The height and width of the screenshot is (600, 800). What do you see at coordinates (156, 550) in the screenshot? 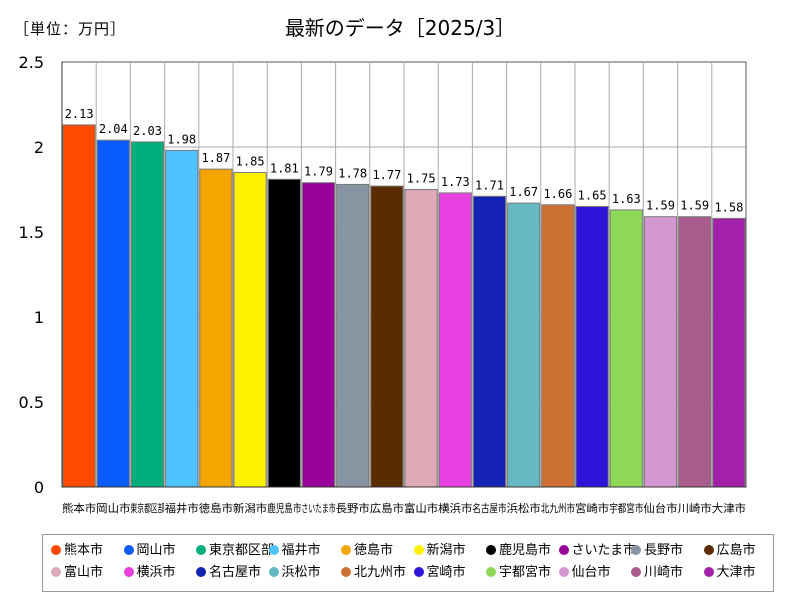
I see `legend-label: 岡山市` at bounding box center [156, 550].